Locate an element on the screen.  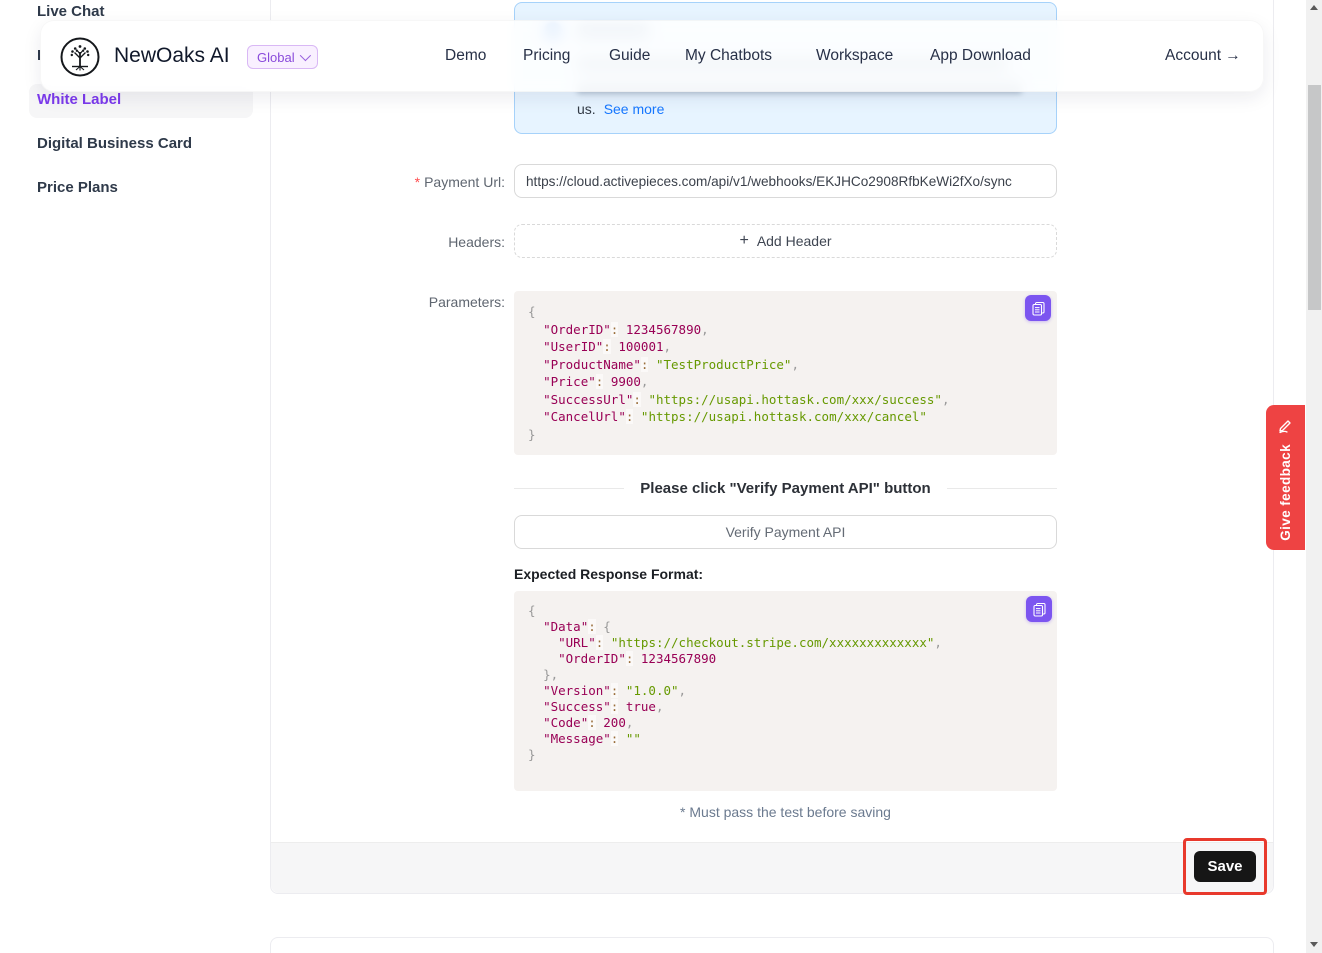
nav-app-download: App Download is located at coordinates (980, 55).